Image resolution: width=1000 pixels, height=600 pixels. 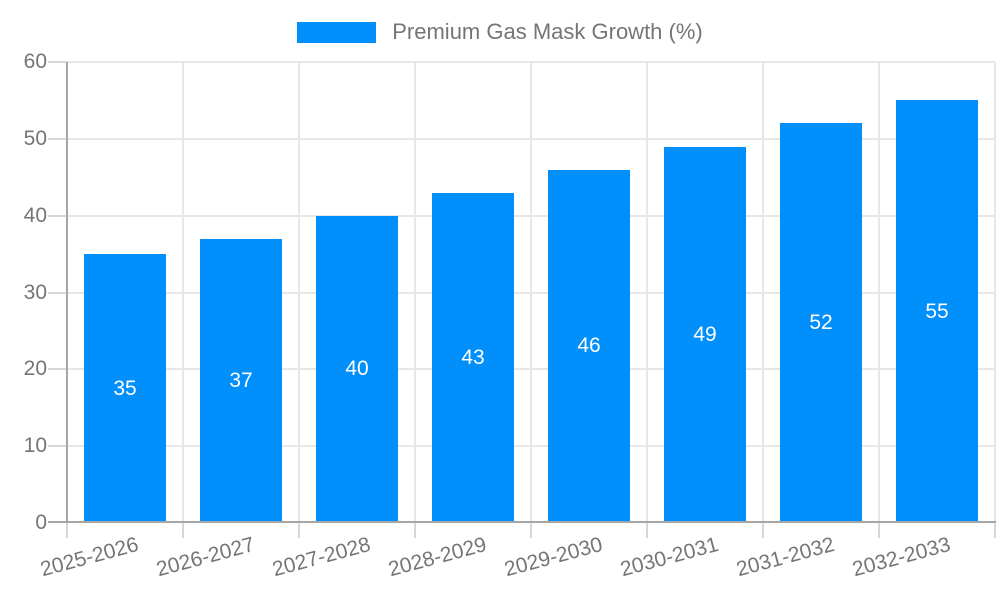 I want to click on legend-item: Premium Gas Mask Growth (%), so click(x=500, y=32).